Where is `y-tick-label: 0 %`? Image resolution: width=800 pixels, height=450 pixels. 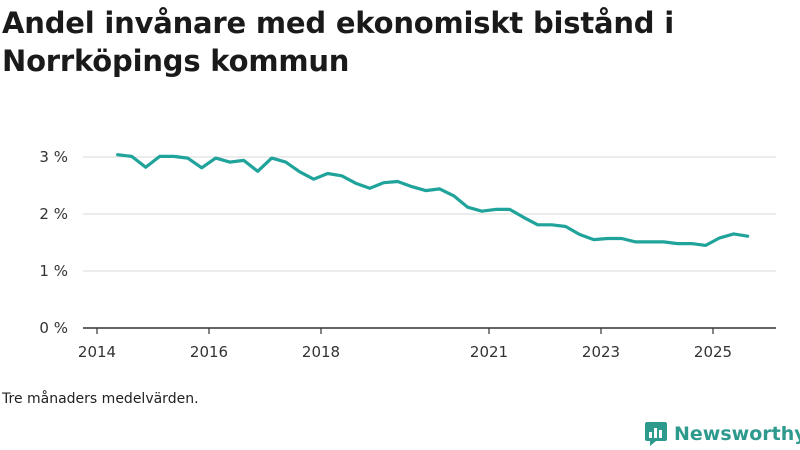
y-tick-label: 0 % is located at coordinates (53, 328).